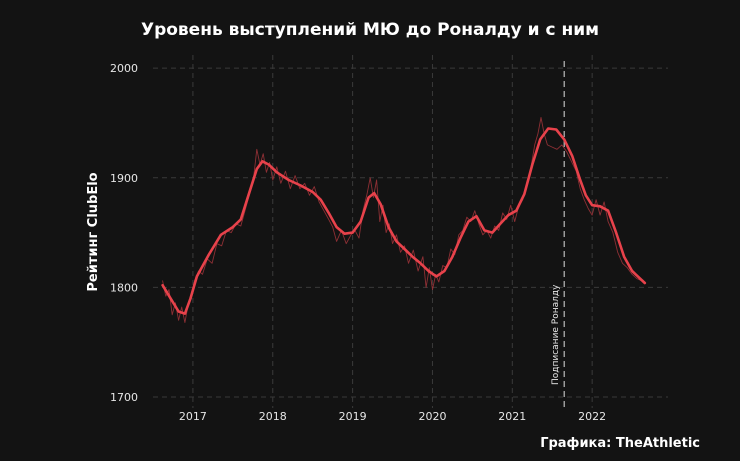  Describe the element at coordinates (392, 416) in the screenshot. I see `x-tick-labels: 2017 2018 2019 2020 2021 2022` at that location.